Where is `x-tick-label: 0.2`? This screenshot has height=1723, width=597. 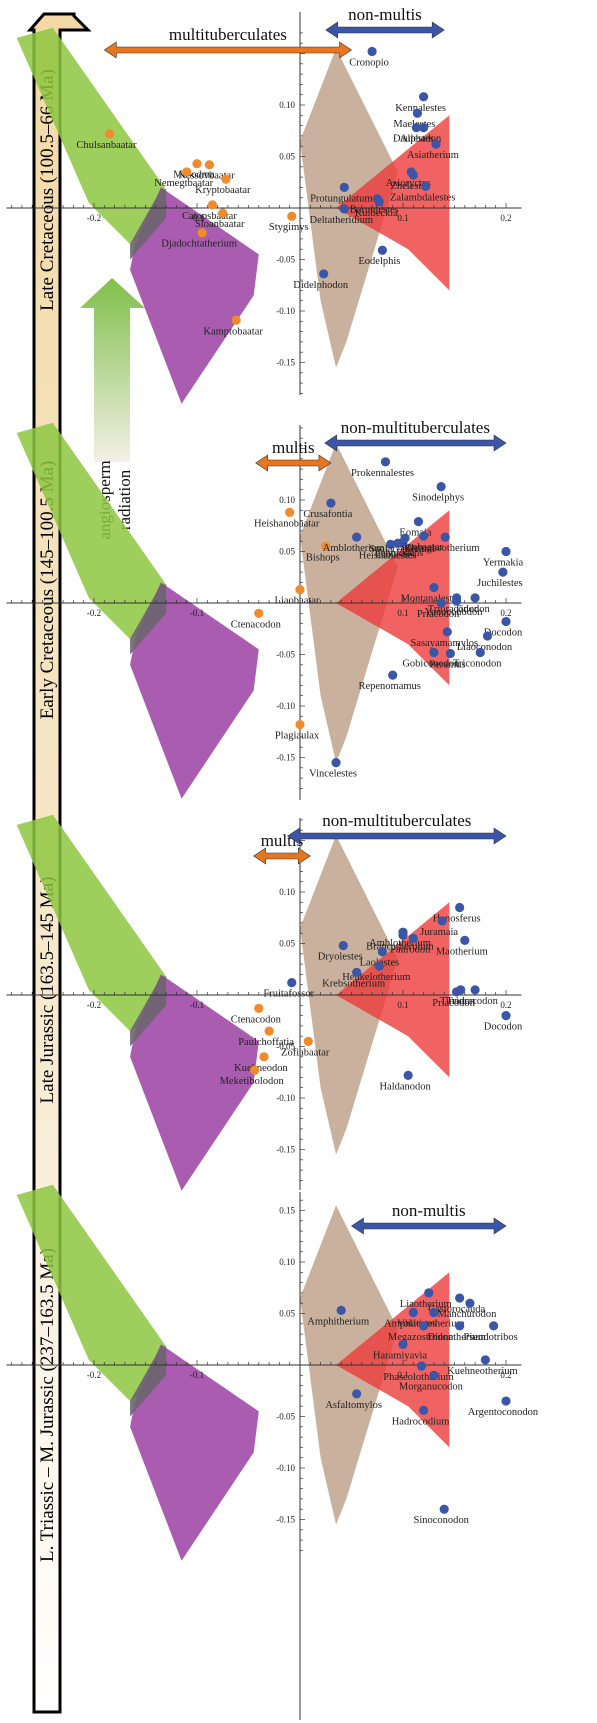 x-tick-label: 0.2 is located at coordinates (505, 613).